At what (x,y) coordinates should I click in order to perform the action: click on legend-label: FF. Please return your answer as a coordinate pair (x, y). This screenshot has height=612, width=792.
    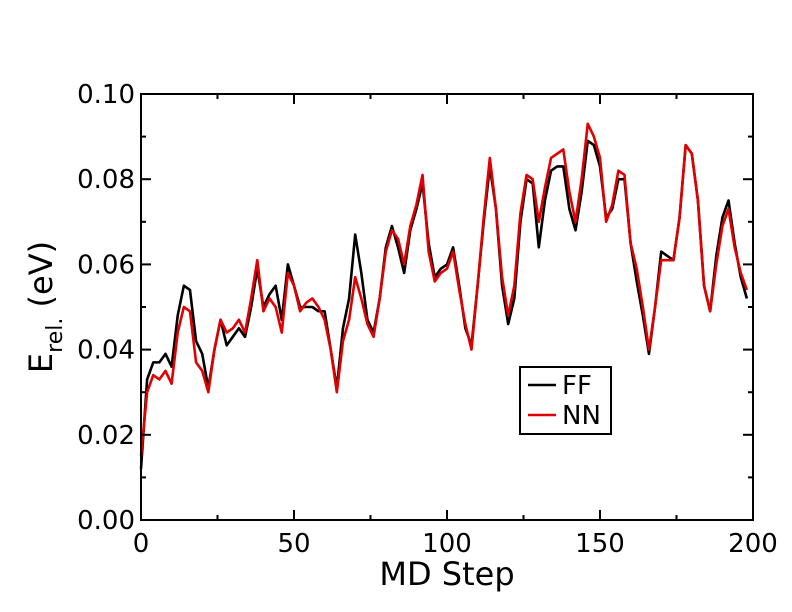
    Looking at the image, I should click on (577, 386).